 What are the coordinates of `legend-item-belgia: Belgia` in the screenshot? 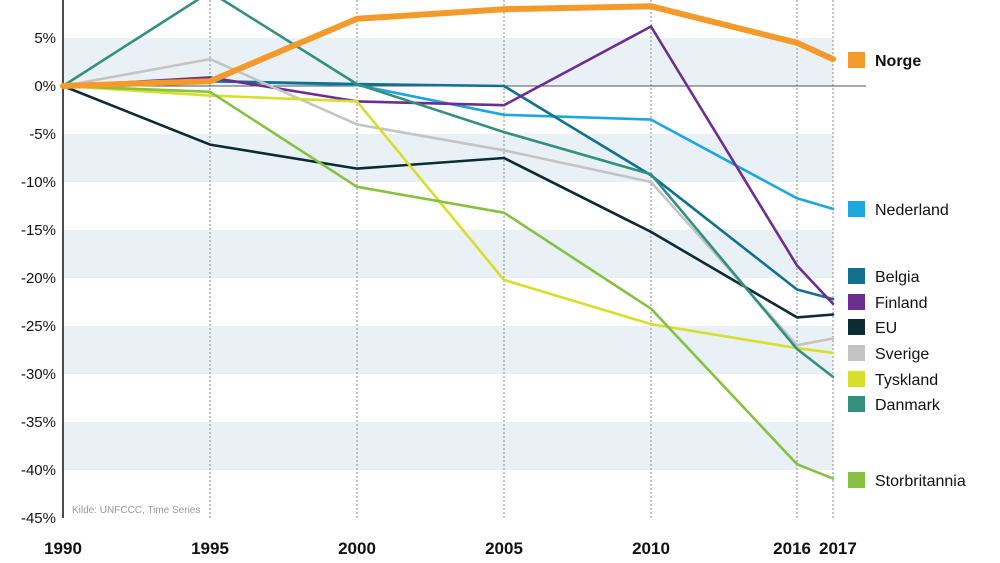 It's located at (884, 277).